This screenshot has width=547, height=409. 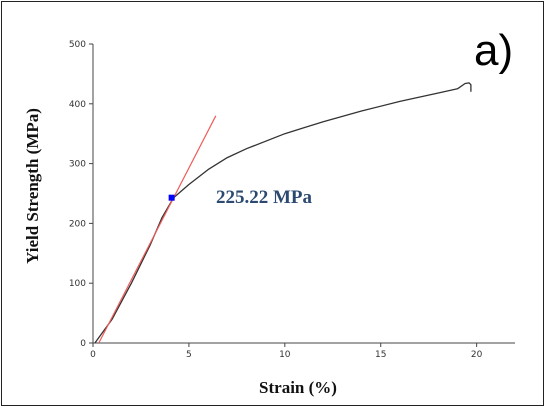 I want to click on y-tick-label: 500, so click(x=77, y=45).